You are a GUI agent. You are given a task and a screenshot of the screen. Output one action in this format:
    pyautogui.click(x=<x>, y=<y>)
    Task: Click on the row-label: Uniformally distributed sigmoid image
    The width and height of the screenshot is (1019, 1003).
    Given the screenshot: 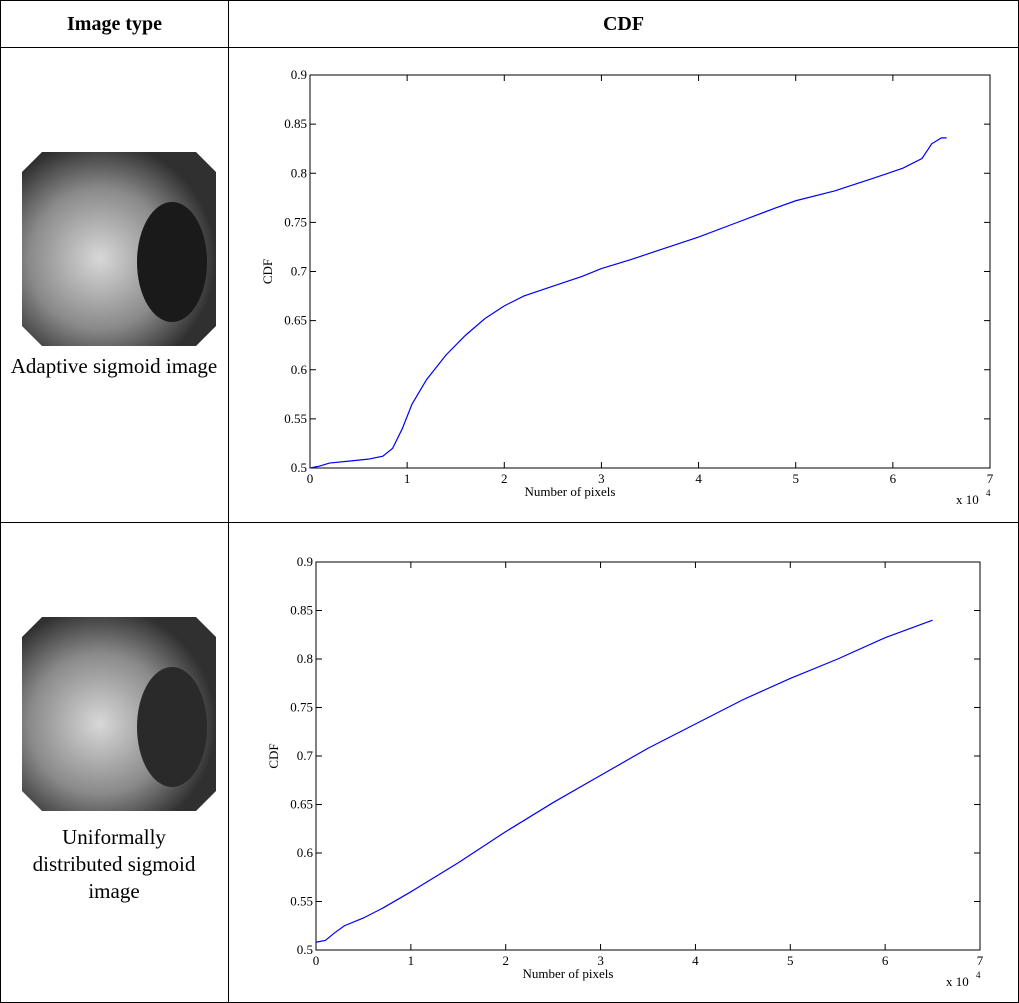 What is the action you would take?
    pyautogui.click(x=114, y=864)
    